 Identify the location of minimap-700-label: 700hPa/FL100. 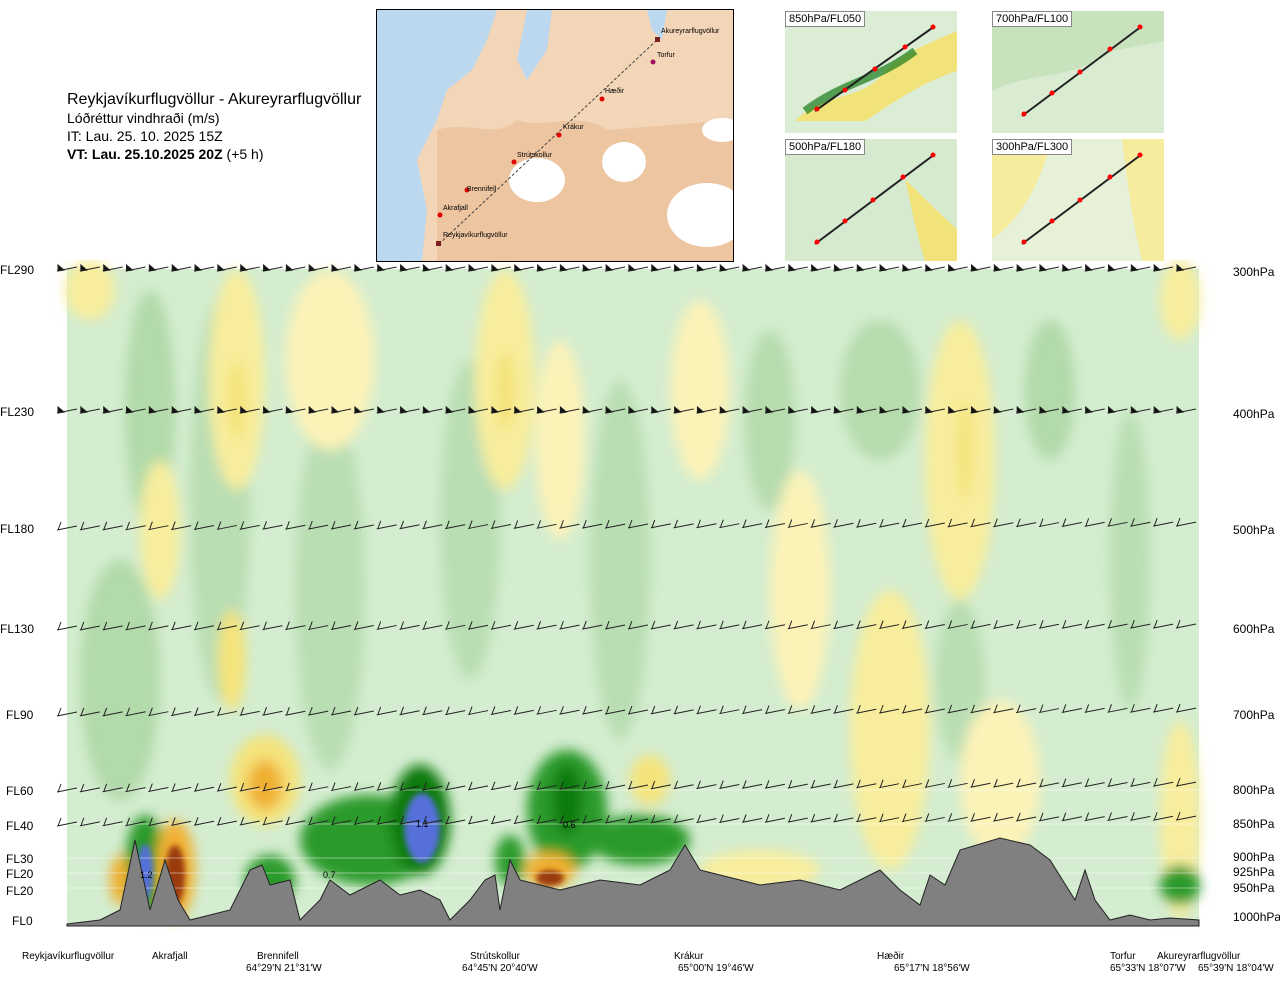
(1032, 19).